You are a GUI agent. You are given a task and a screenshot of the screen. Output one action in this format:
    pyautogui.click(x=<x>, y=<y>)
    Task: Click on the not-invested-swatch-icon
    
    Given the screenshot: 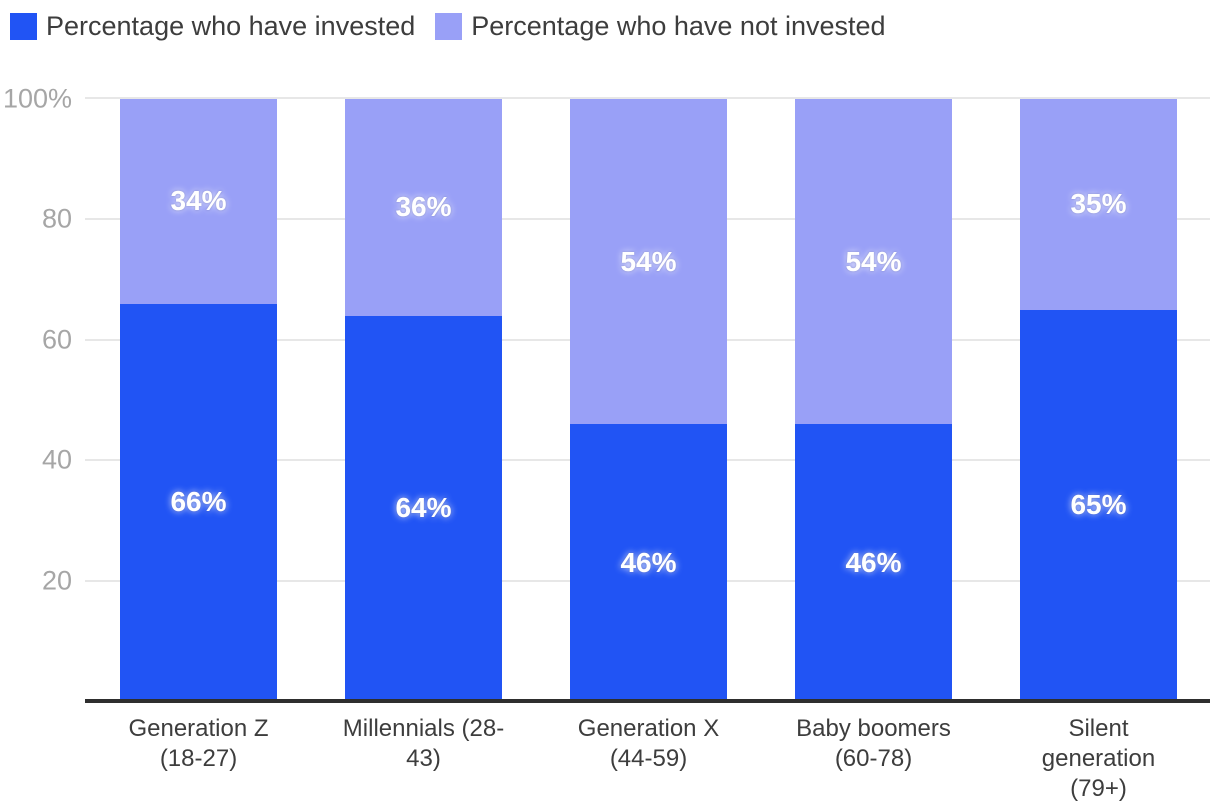 What is the action you would take?
    pyautogui.click(x=449, y=26)
    